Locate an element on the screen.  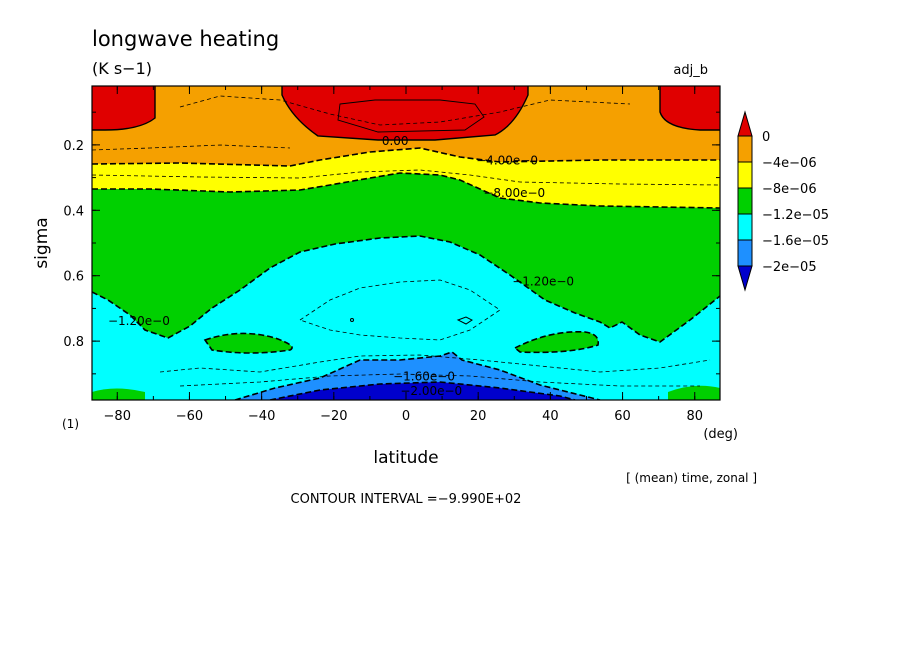
band-blue is located at coordinates (417, 376).